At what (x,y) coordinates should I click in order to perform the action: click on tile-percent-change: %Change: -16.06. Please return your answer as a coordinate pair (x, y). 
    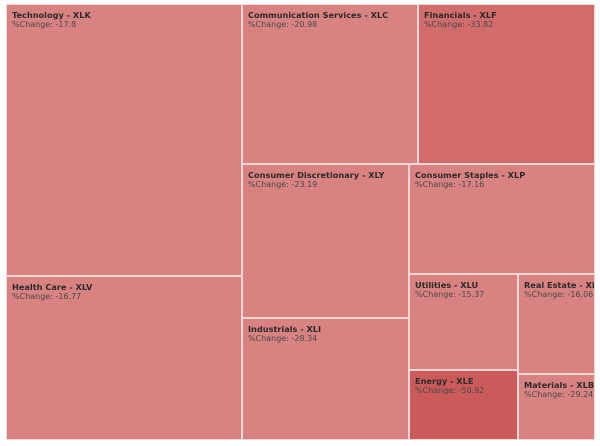
    Looking at the image, I should click on (559, 294).